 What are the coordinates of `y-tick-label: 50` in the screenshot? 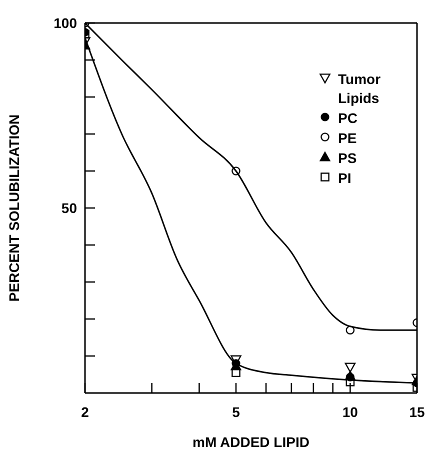 It's located at (69, 208).